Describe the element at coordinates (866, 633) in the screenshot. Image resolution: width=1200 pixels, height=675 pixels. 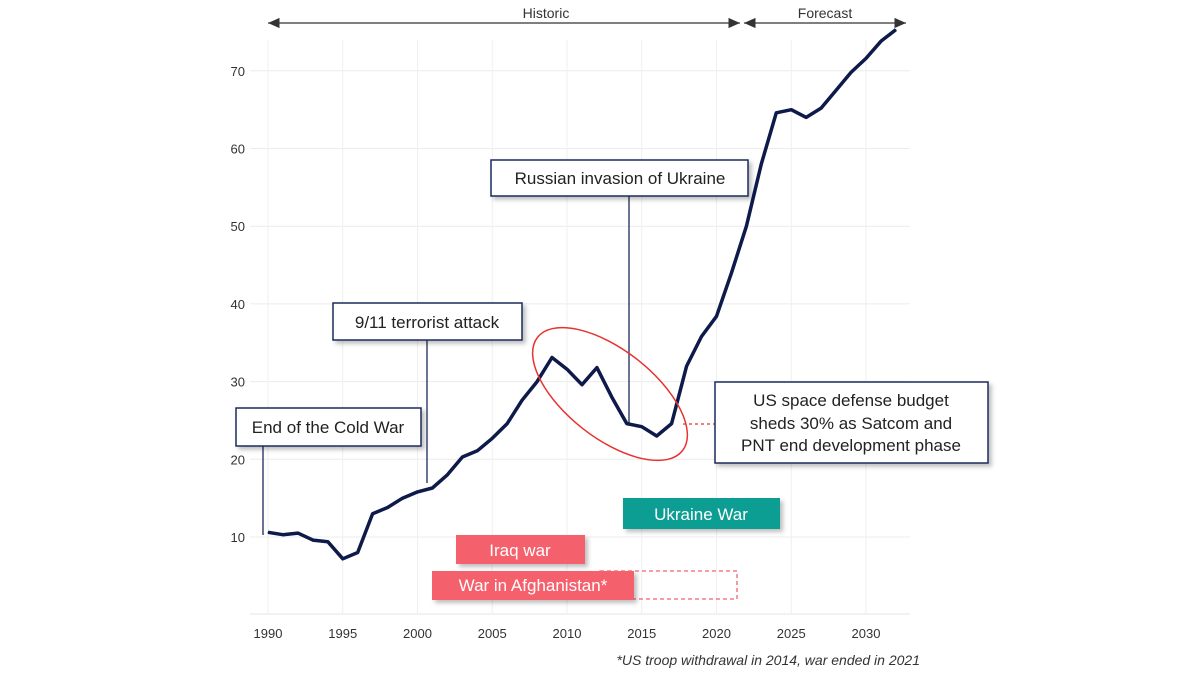
I see `x-tick-label: 2030` at that location.